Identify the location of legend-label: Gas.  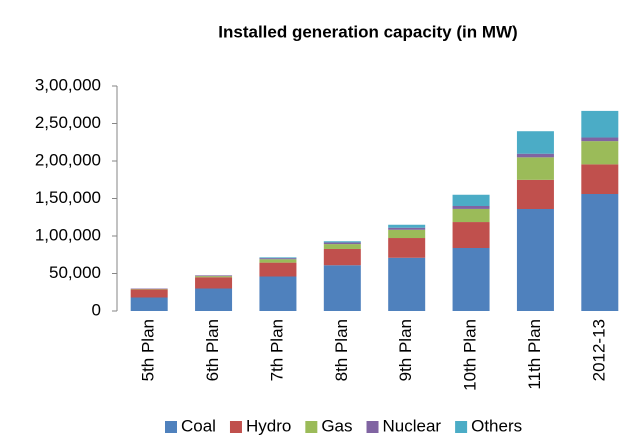
(336, 425).